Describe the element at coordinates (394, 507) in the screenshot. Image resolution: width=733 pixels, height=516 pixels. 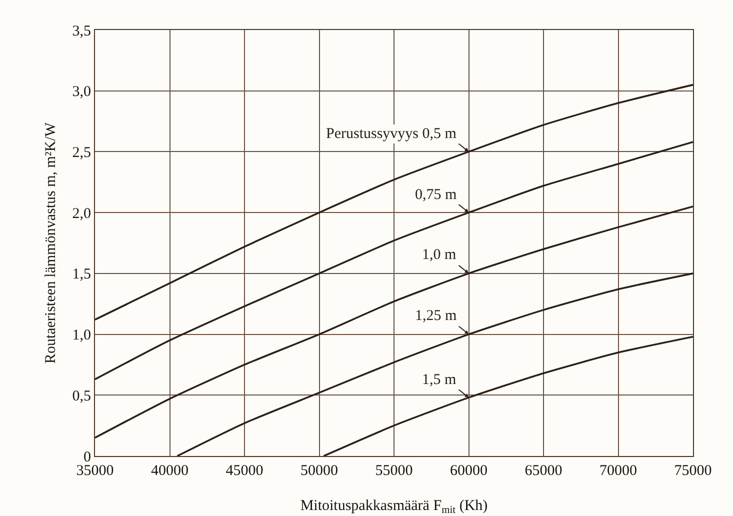
I see `x-axis-title: Mitoituspakkasmäärä F$_{mit}$ (Kh)` at that location.